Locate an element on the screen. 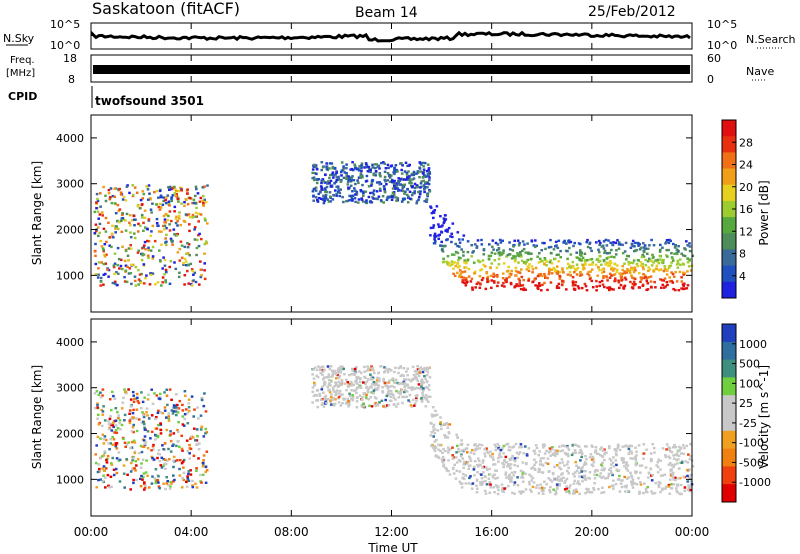 The image size is (800, 554). colorbar-swatch is located at coordinates (729, 493).